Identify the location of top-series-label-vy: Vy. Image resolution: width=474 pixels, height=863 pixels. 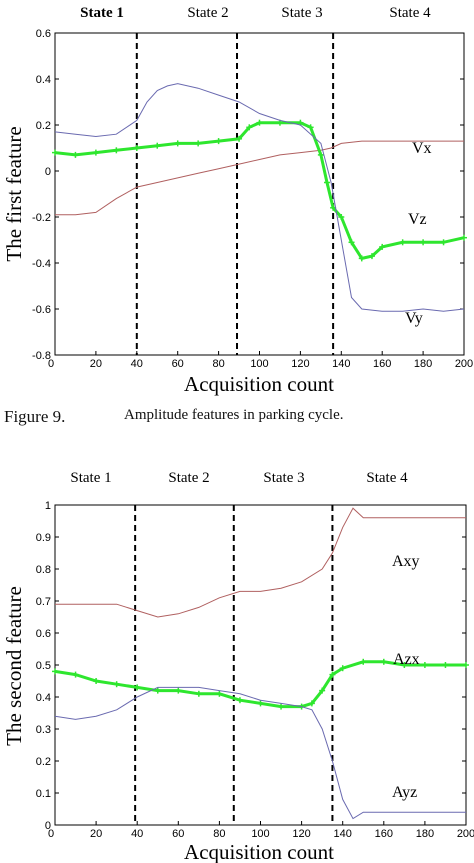
(414, 318).